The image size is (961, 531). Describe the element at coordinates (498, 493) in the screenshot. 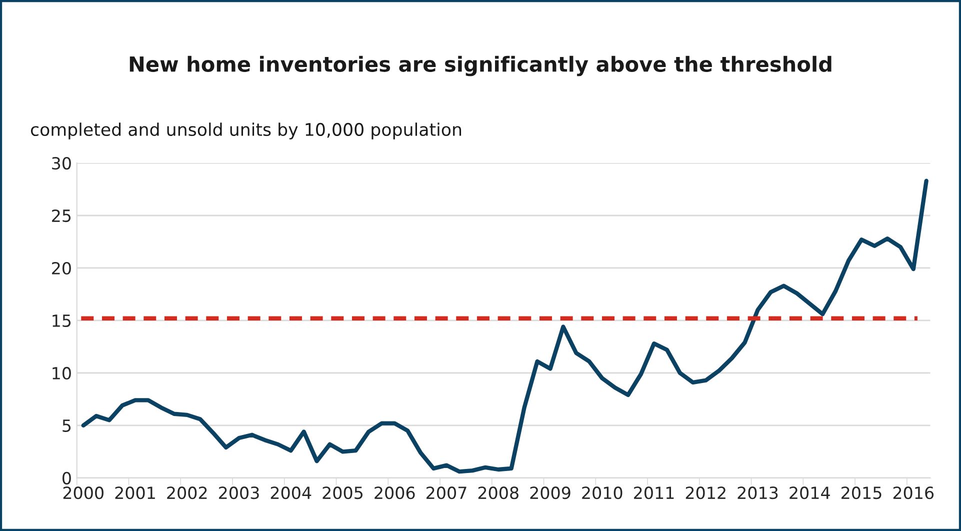

I see `x-tick-label: 2008` at that location.